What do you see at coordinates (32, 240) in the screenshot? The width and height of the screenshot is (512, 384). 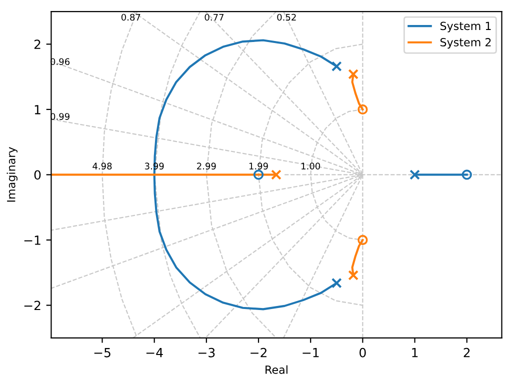 I see `y-tick-label: −1` at bounding box center [32, 240].